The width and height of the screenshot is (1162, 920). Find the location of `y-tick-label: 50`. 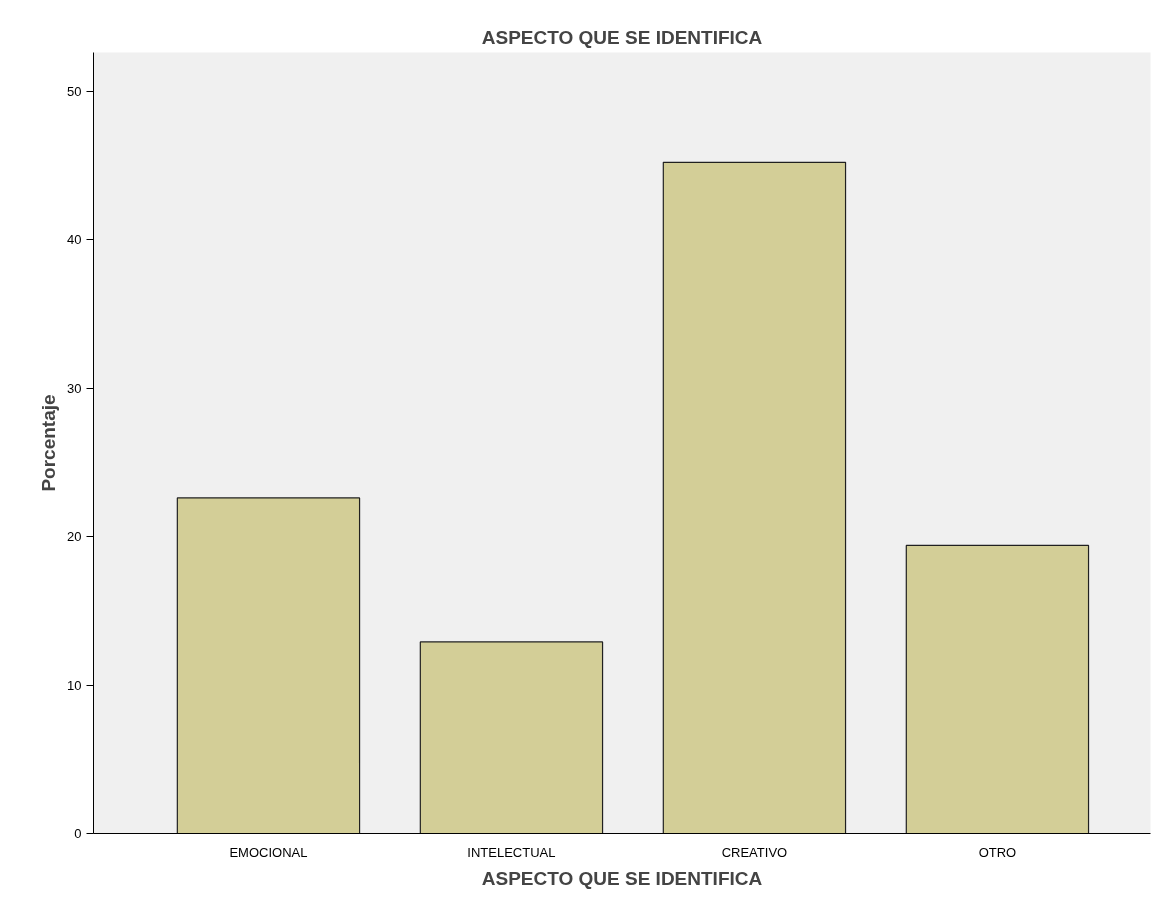

y-tick-label: 50 is located at coordinates (74, 91).